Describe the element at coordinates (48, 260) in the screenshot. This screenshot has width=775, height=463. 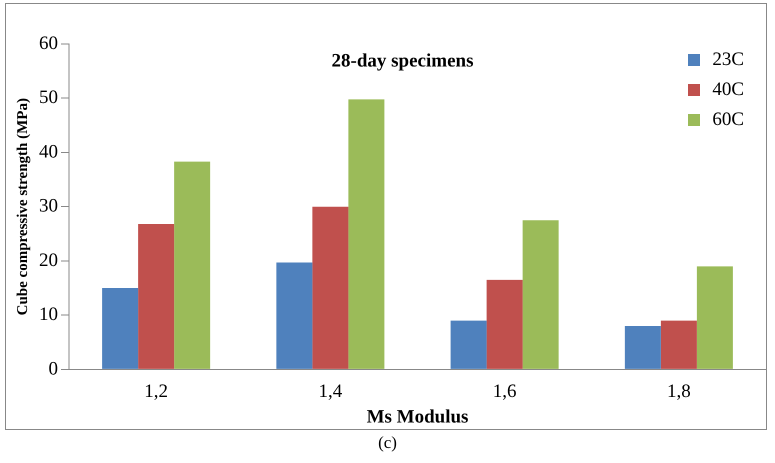
I see `y-tick-label: 20` at that location.